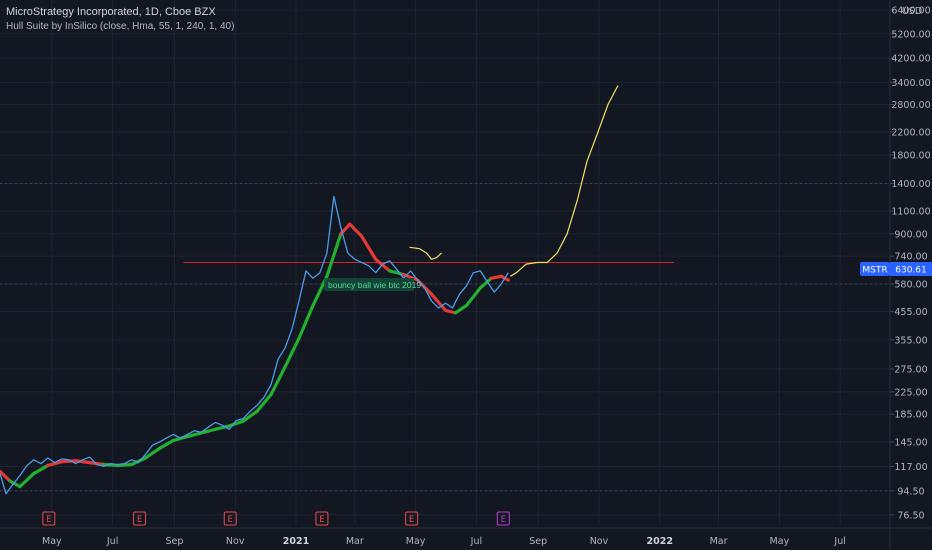  I want to click on y-tick-label: 740.00, so click(910, 257).